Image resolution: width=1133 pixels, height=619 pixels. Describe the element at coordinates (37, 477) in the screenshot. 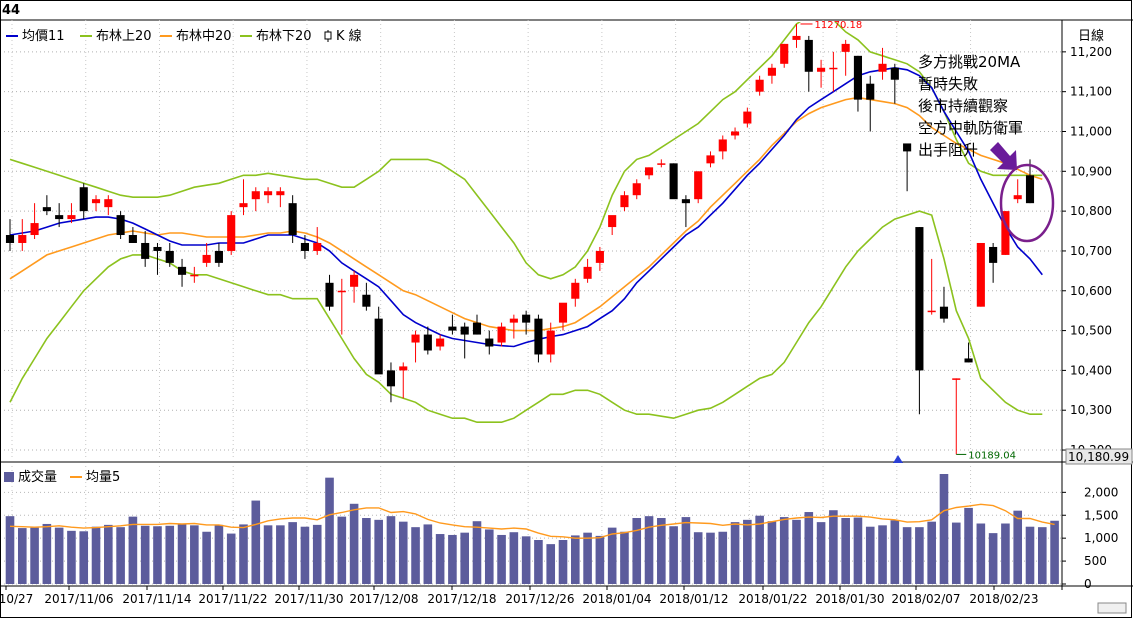

I see `volume-legend-label: 成交量` at that location.